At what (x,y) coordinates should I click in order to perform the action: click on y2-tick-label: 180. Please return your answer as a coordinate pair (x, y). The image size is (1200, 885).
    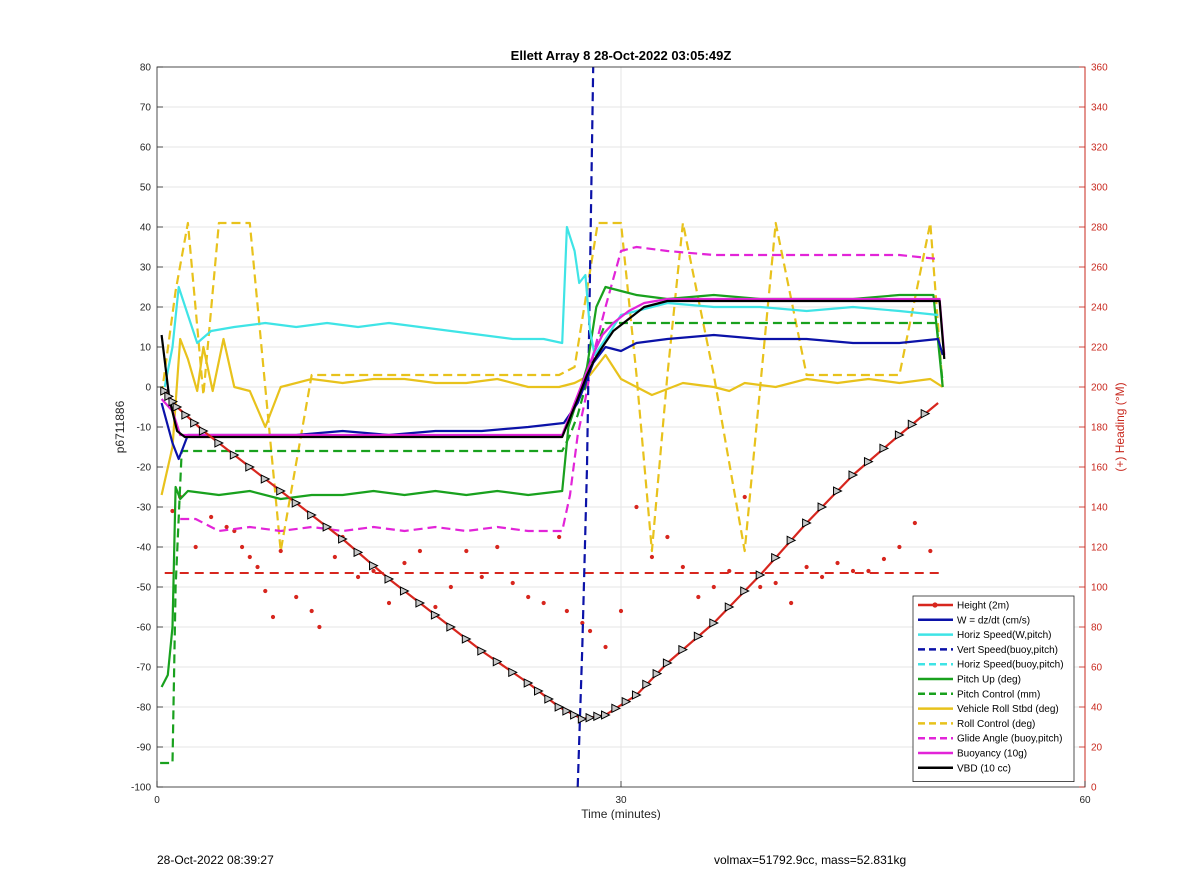
    Looking at the image, I should click on (1099, 428).